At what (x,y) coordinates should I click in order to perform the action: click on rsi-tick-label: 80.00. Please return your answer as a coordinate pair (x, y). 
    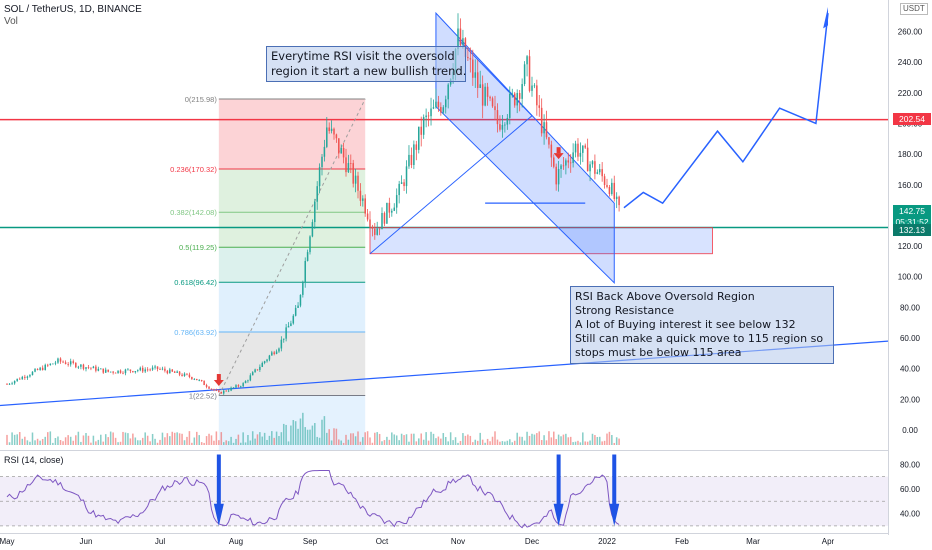
    Looking at the image, I should click on (910, 464).